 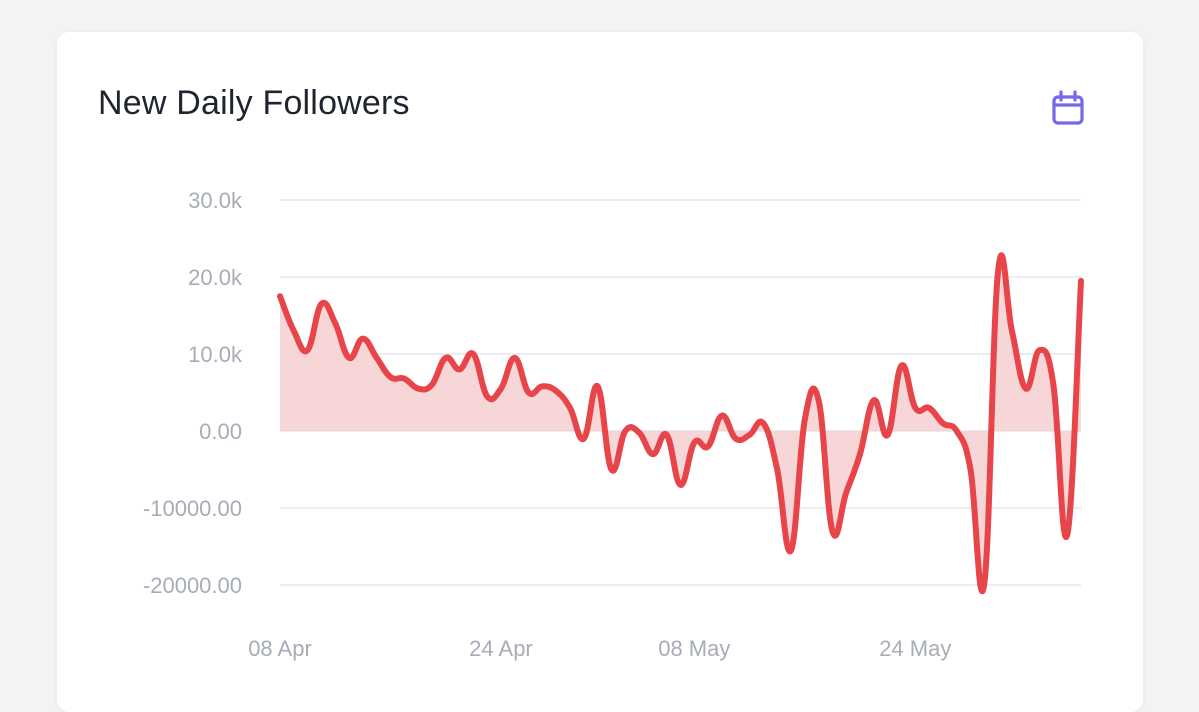 I want to click on y-tick-label: -20000.00, so click(x=192, y=585).